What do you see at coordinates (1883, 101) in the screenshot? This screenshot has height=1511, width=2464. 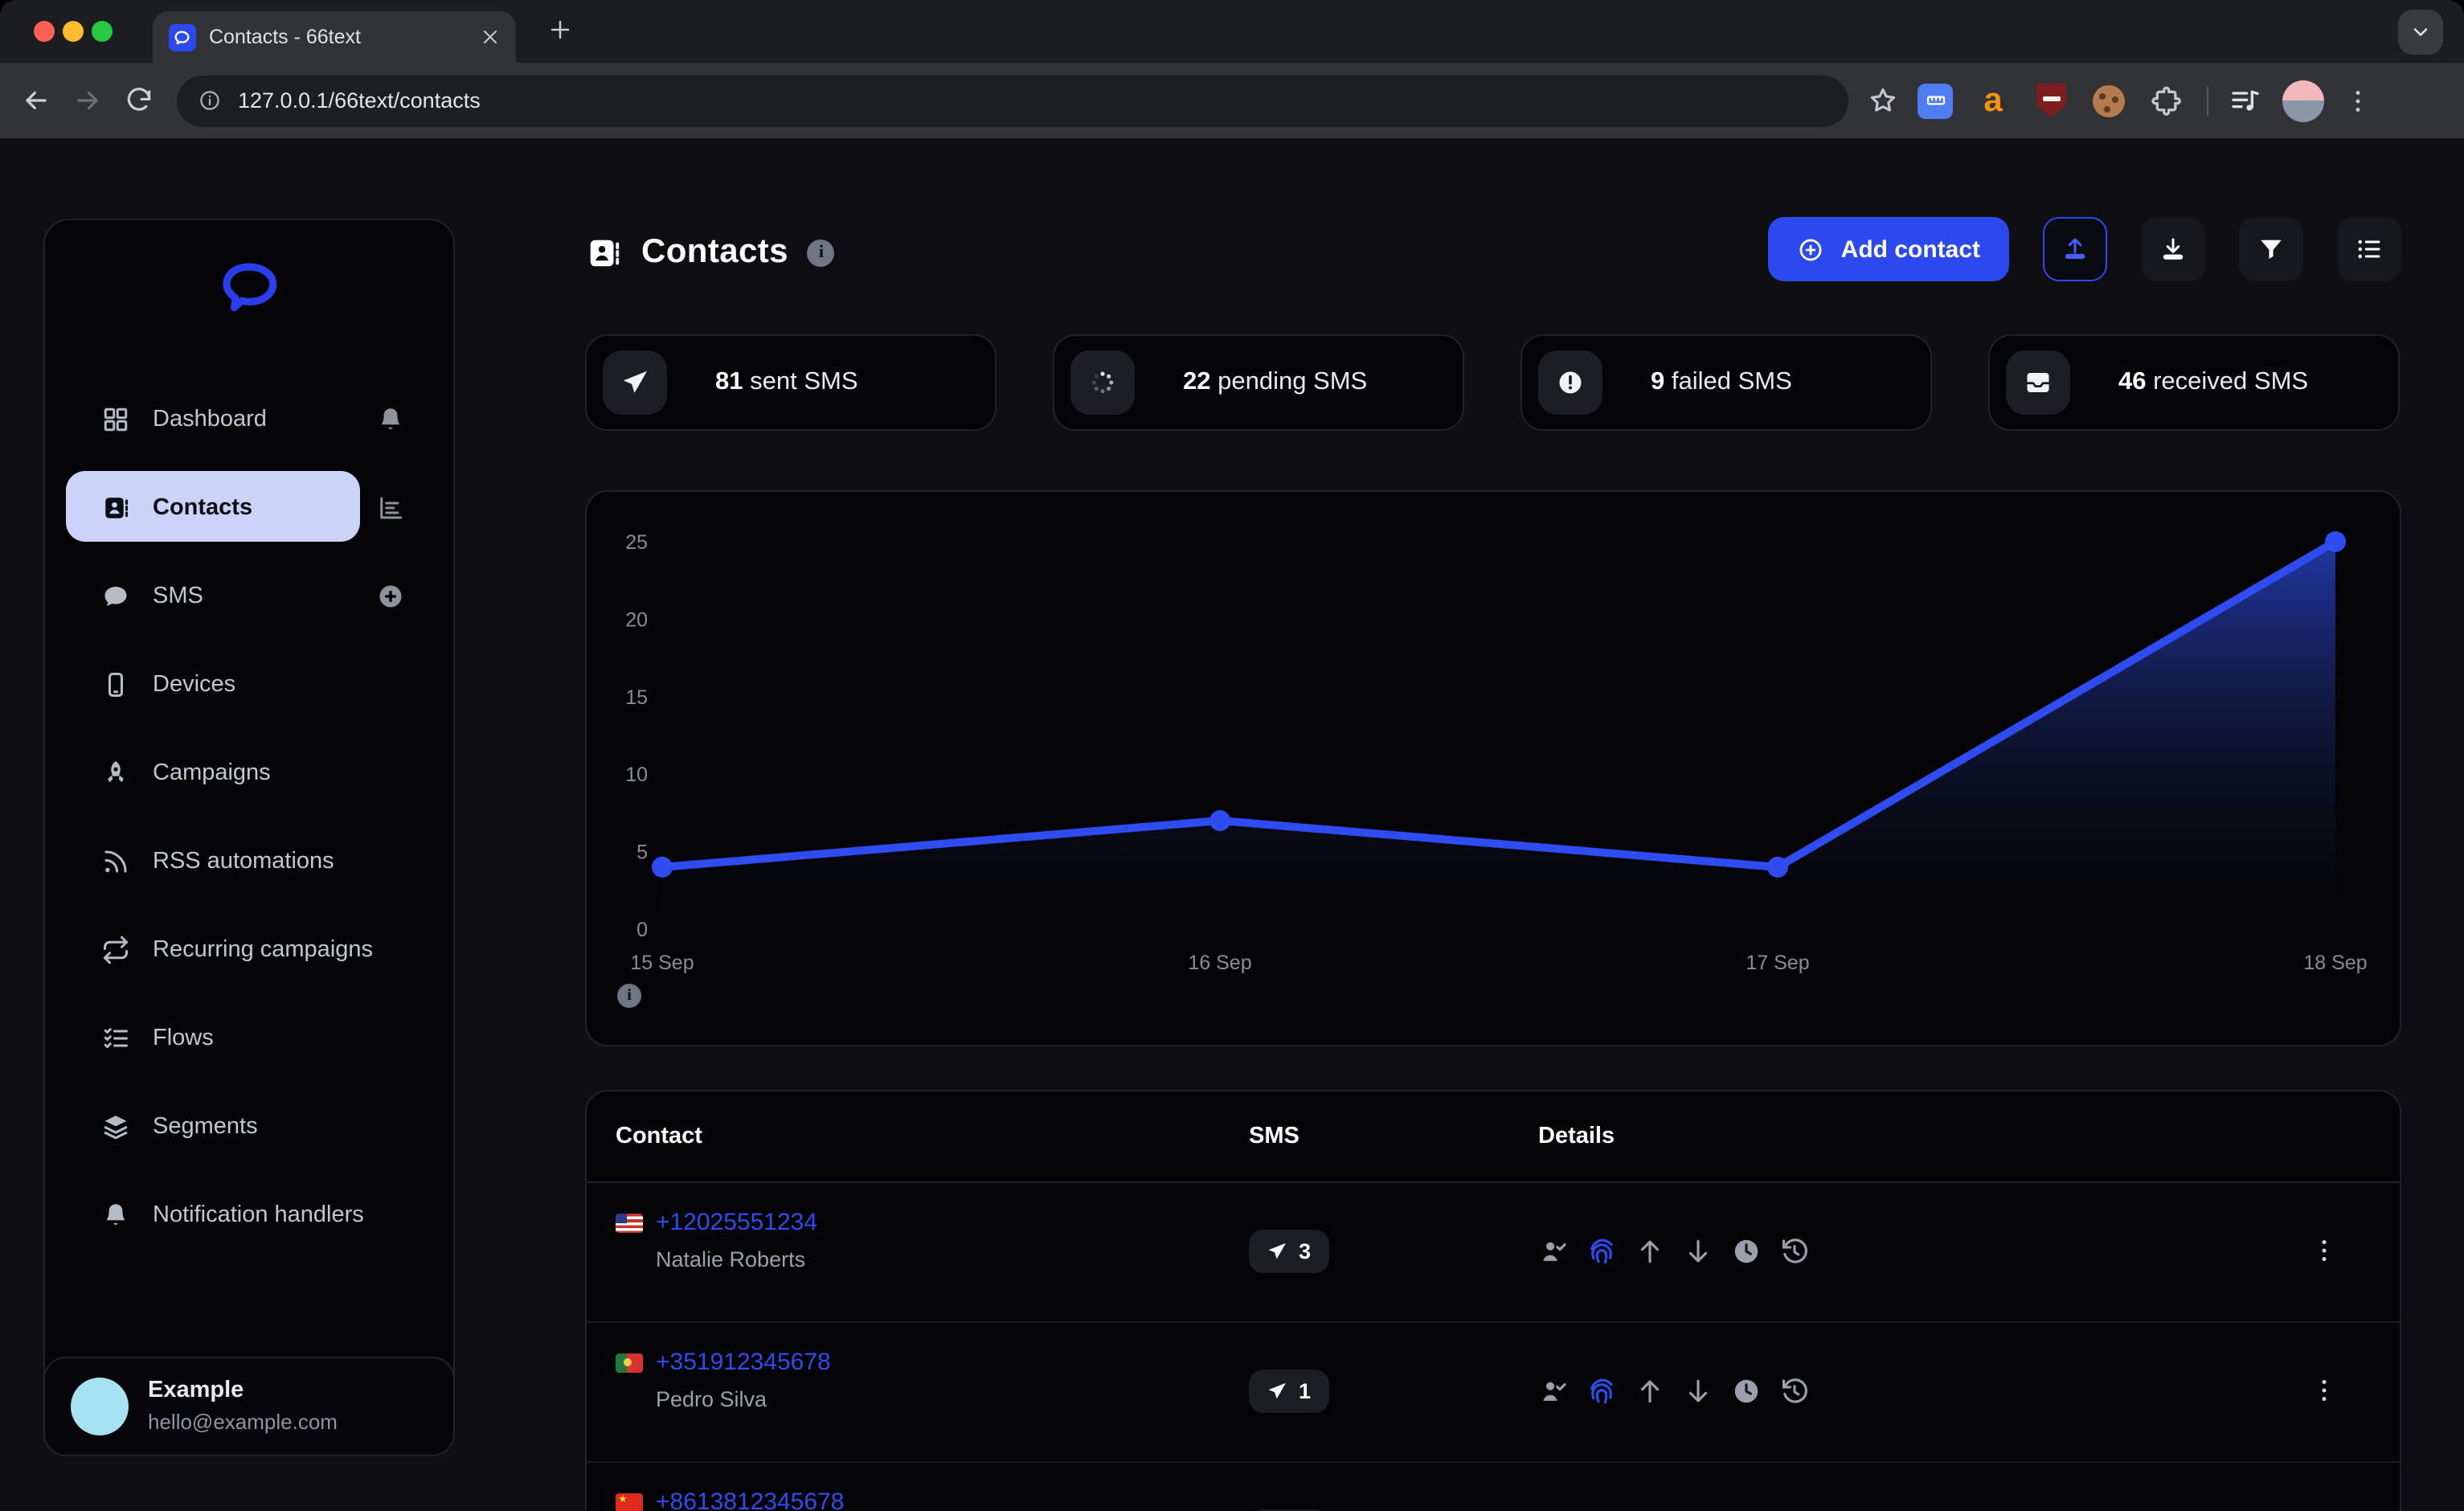 I see `bookmark-star-icon` at bounding box center [1883, 101].